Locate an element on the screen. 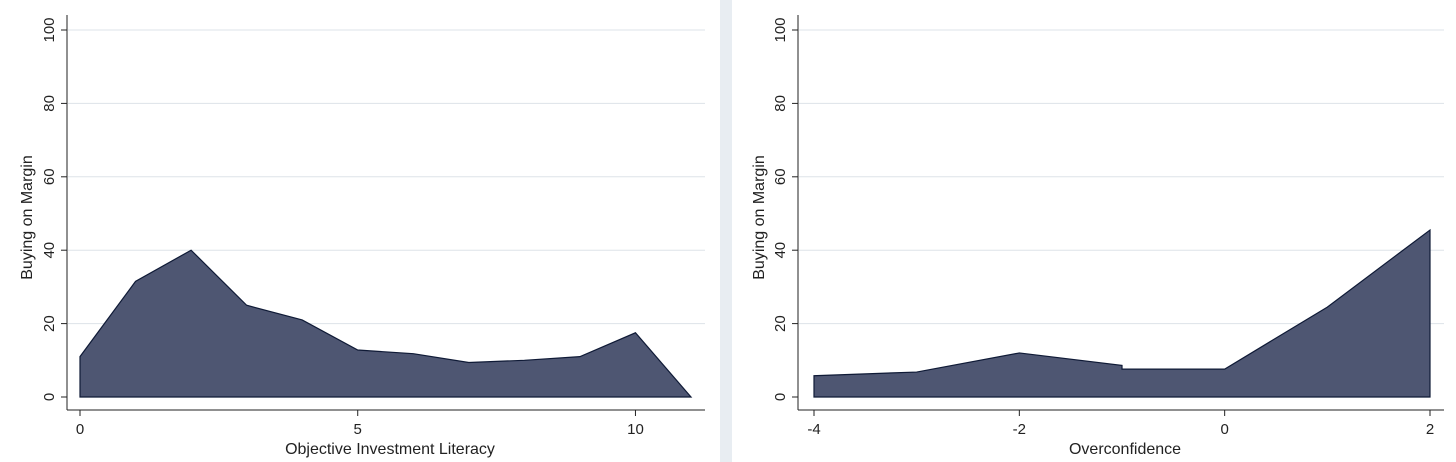  x-axis-title: Overconfidence is located at coordinates (1125, 449).